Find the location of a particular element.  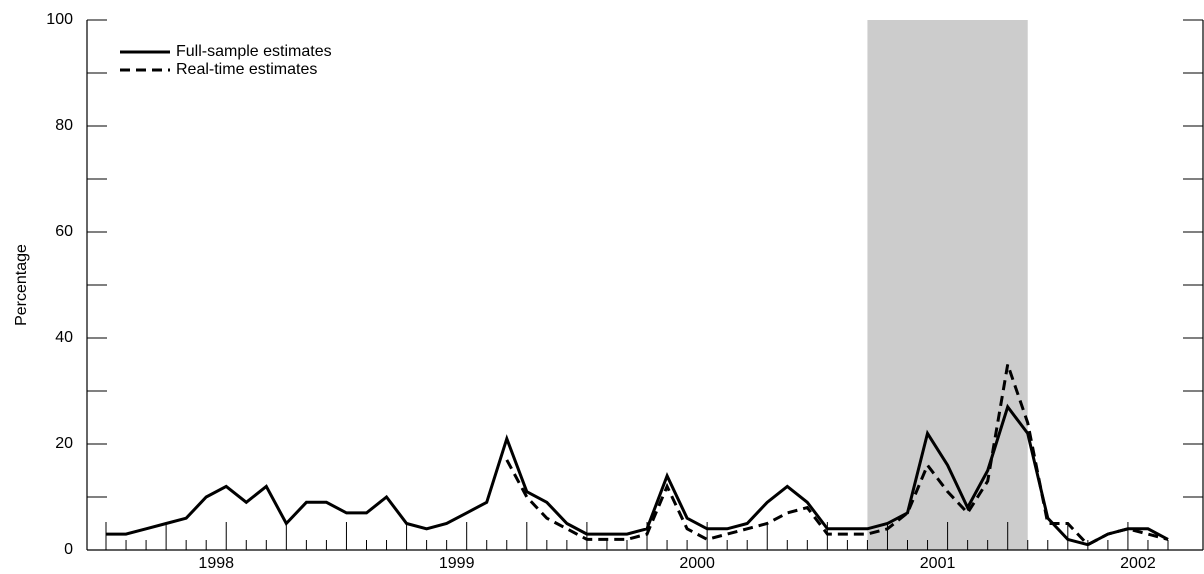

y-tick-label: 100 is located at coordinates (59, 19).